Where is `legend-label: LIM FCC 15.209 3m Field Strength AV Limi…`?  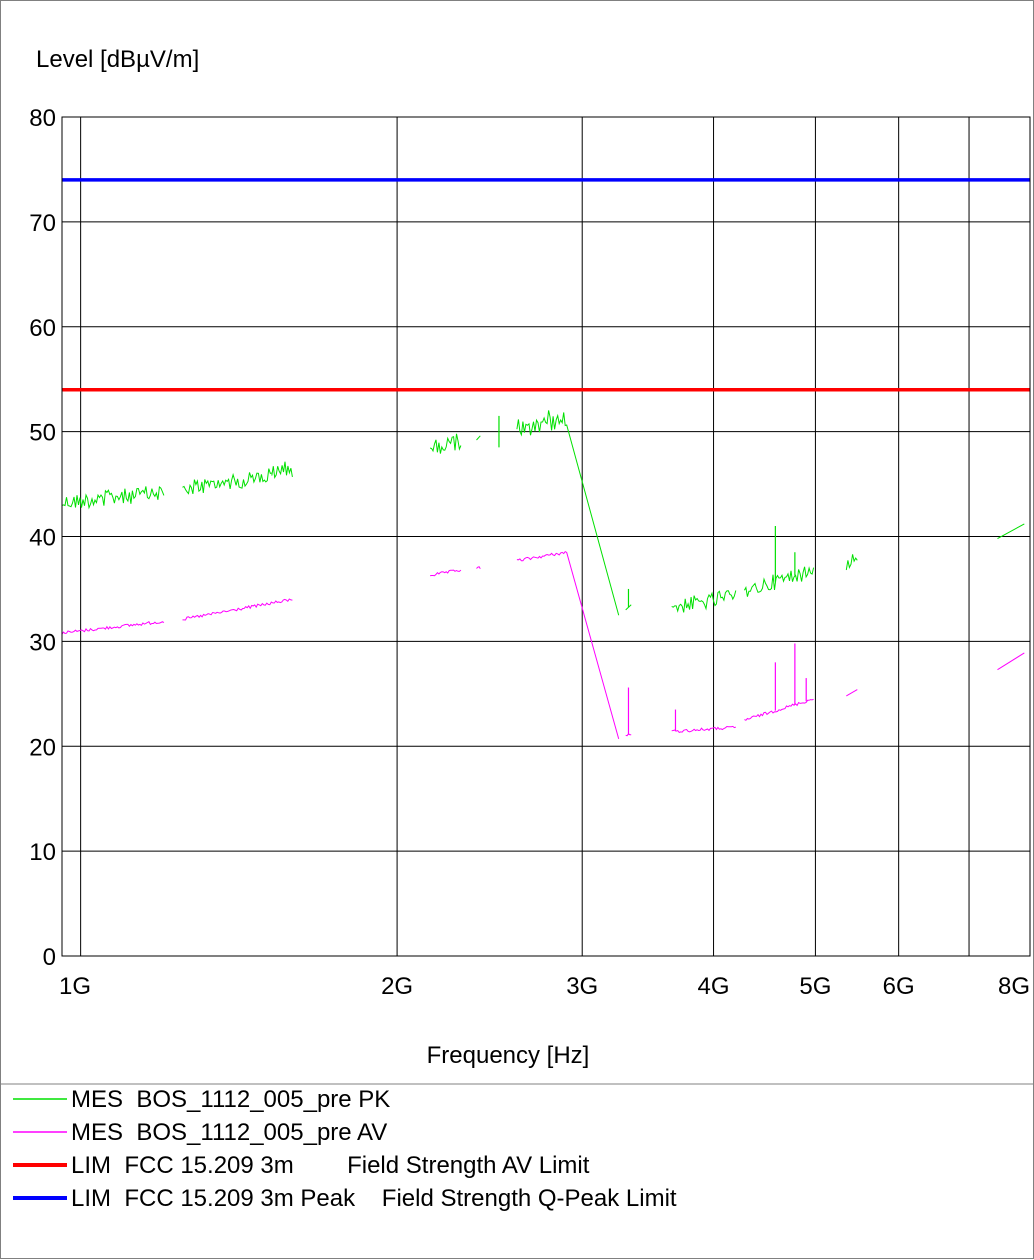
legend-label: LIM FCC 15.209 3m Field Strength AV Limi… is located at coordinates (330, 1165).